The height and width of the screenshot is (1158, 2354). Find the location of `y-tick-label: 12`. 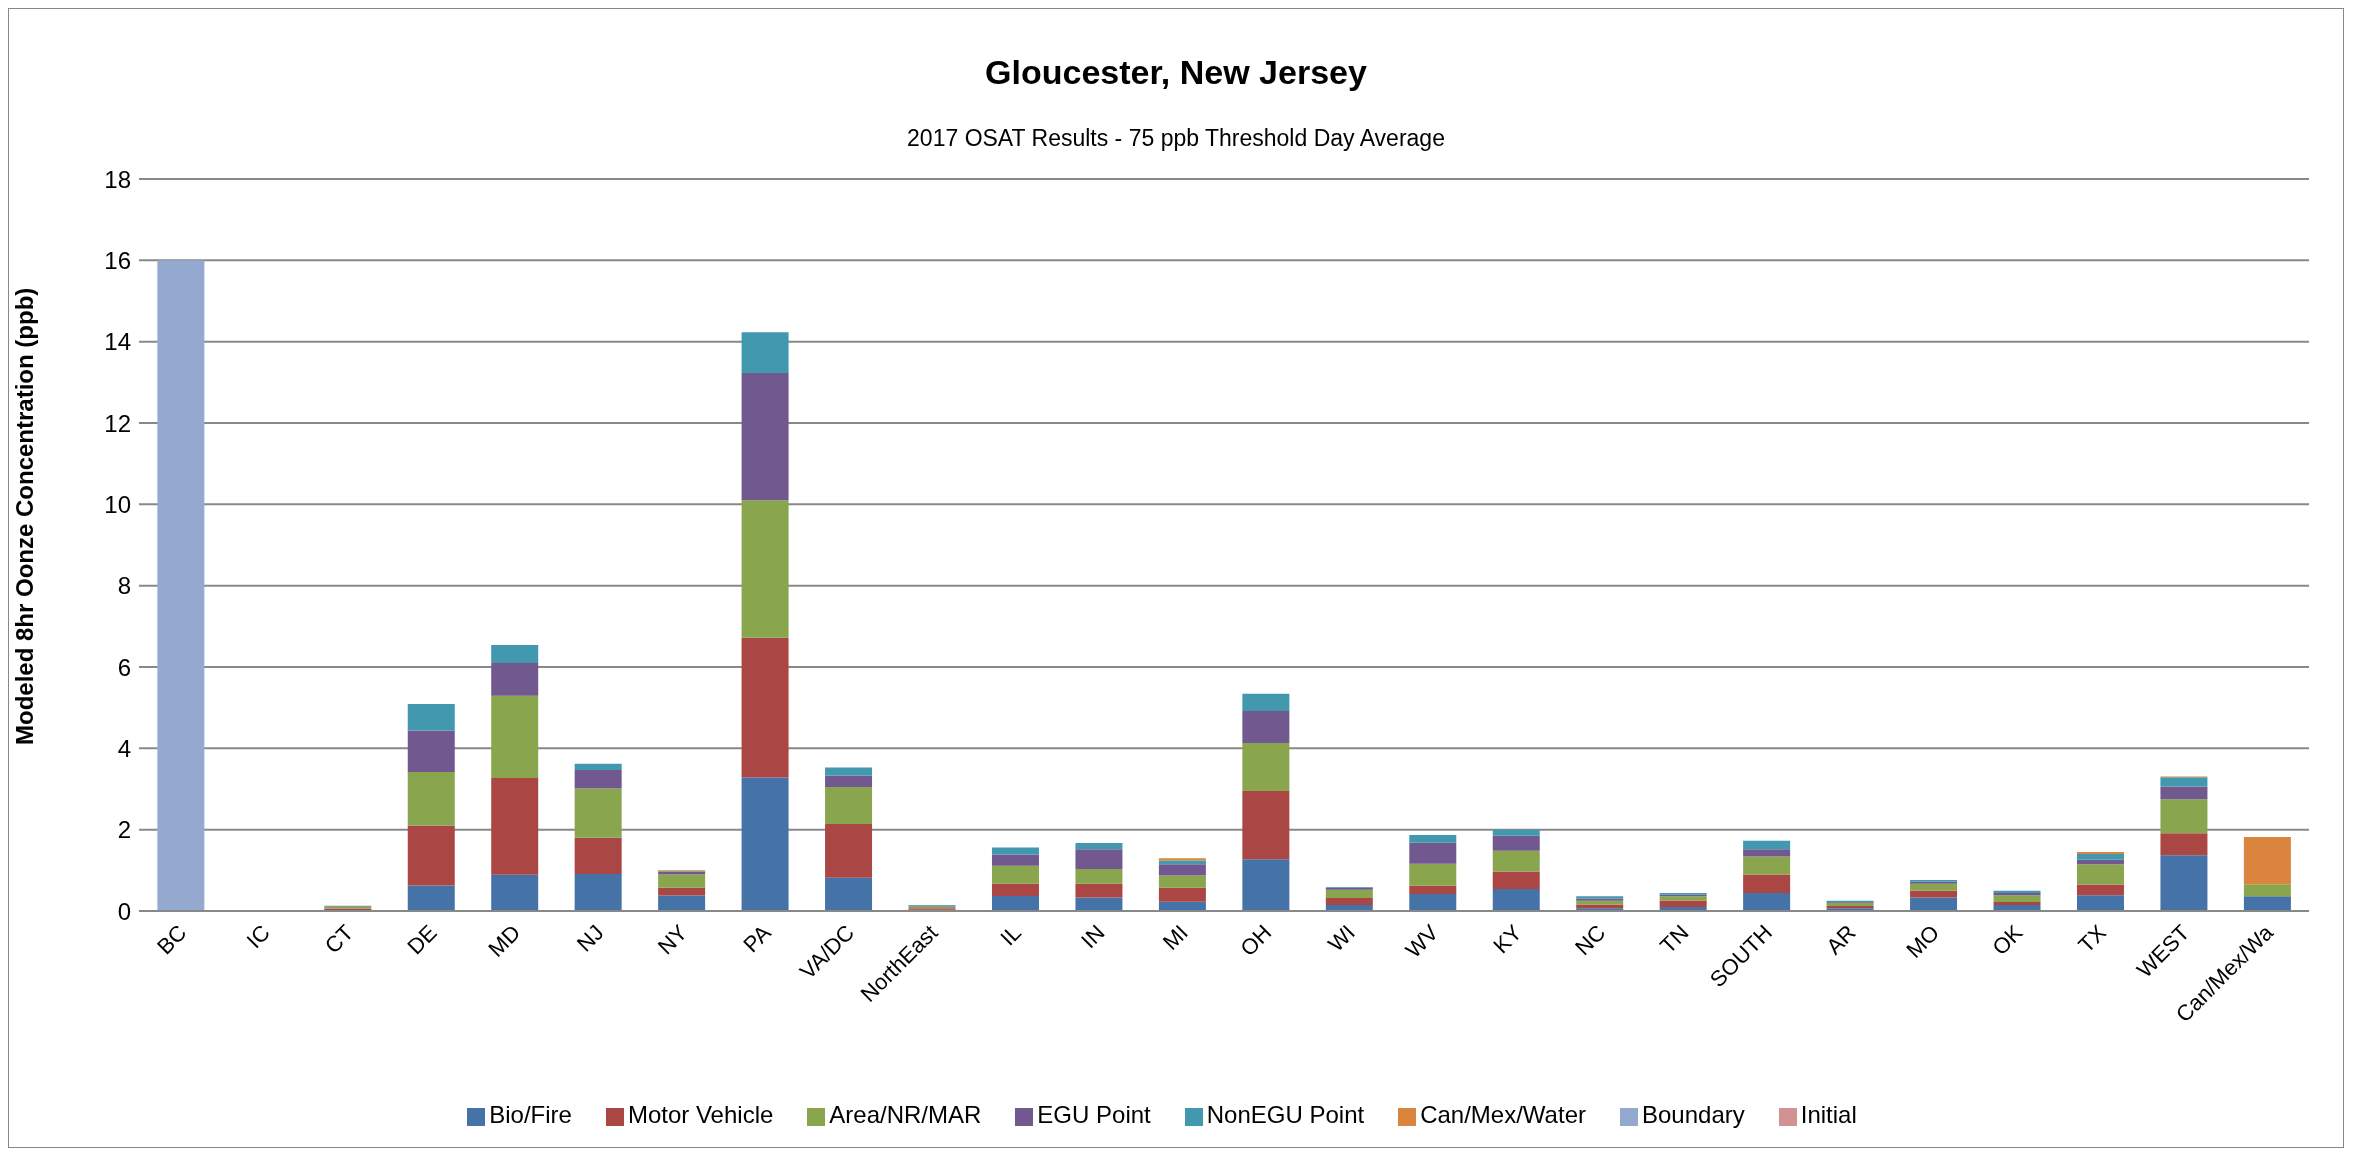

y-tick-label: 12 is located at coordinates (117, 423).